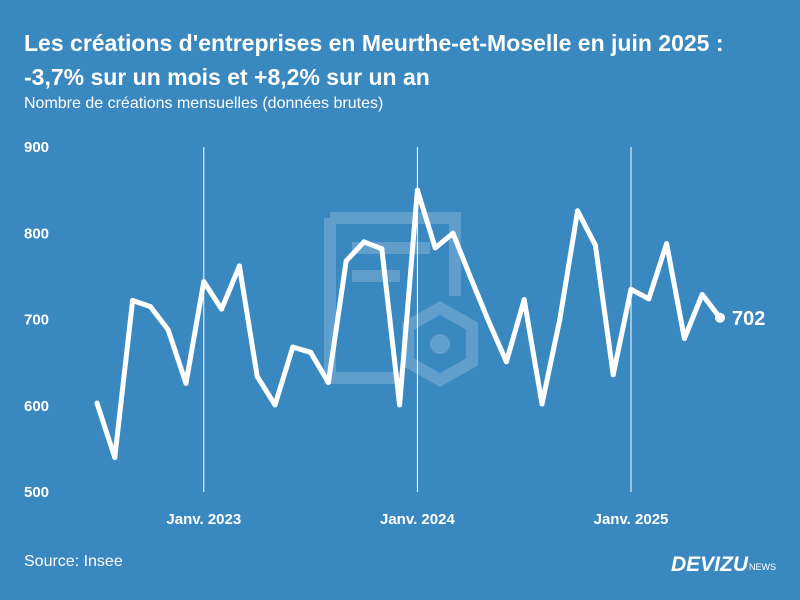  What do you see at coordinates (762, 567) in the screenshot?
I see `brand-logo-suffix: NEWS` at bounding box center [762, 567].